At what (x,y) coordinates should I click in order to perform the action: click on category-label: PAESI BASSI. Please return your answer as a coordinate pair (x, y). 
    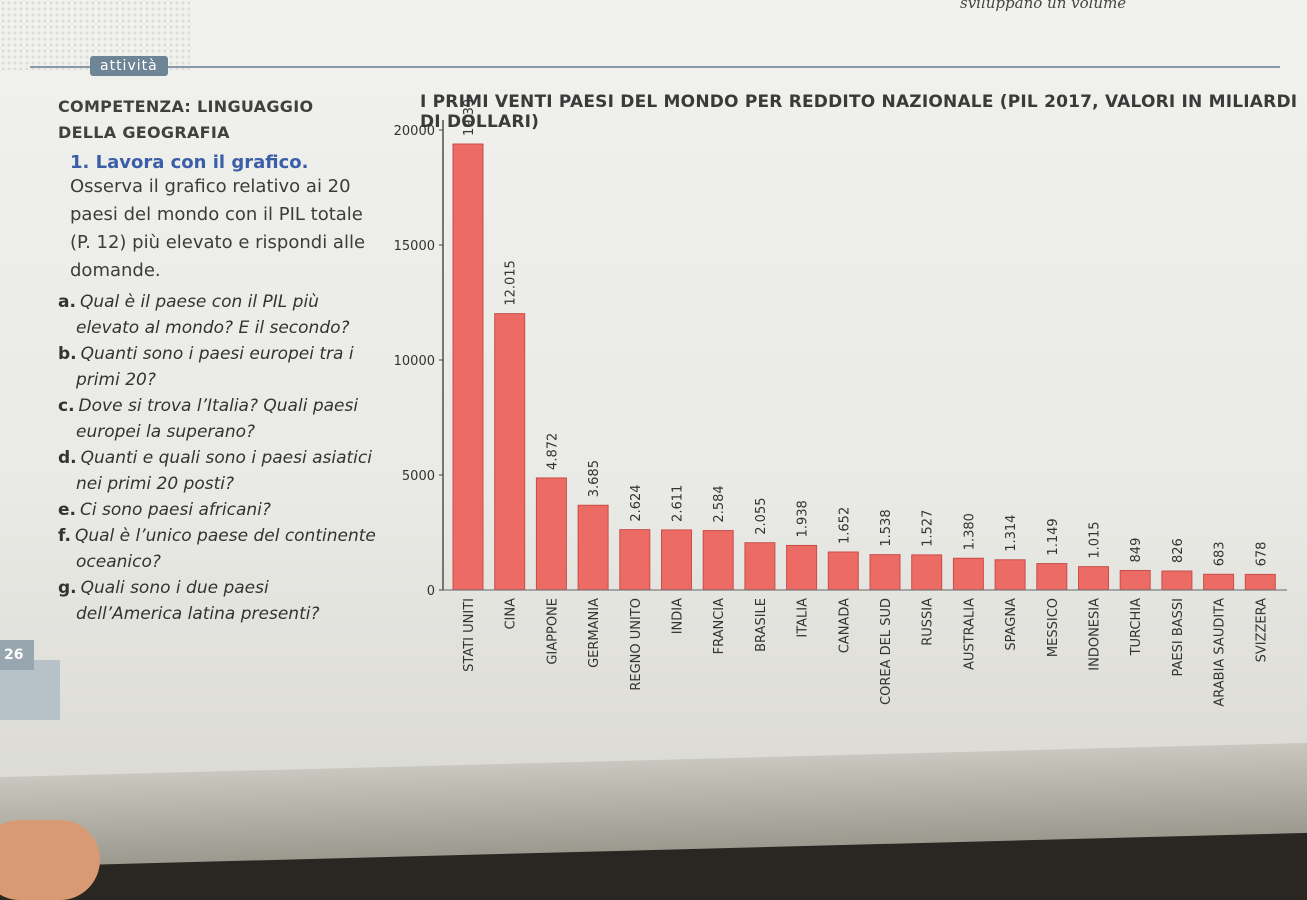
    Looking at the image, I should click on (1178, 637).